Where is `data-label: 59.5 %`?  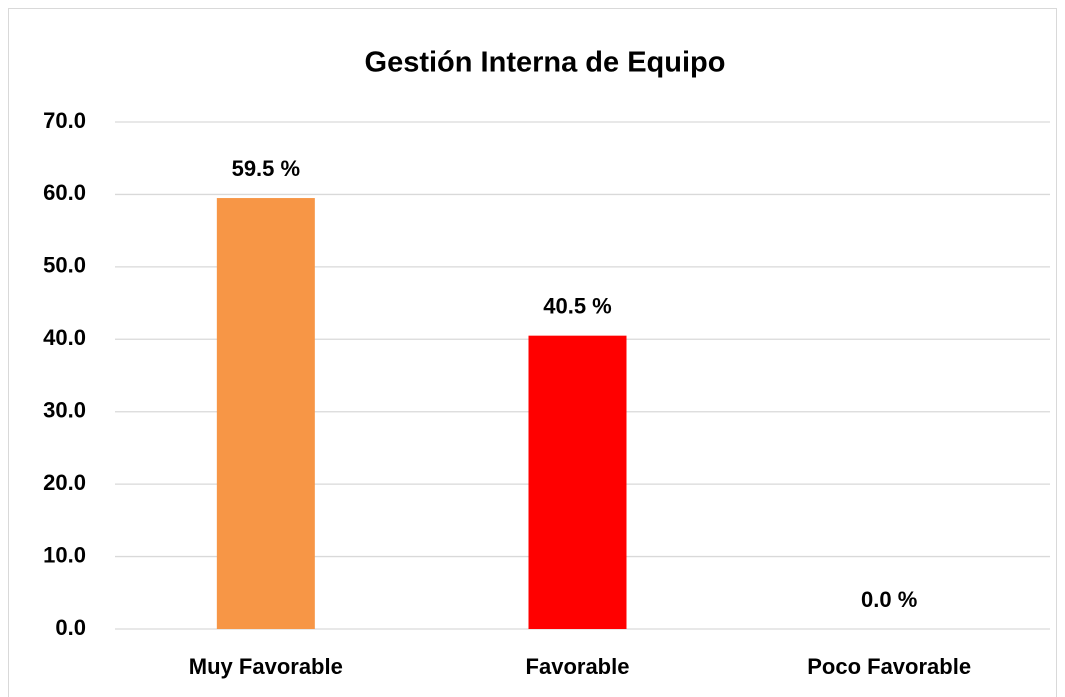
data-label: 59.5 % is located at coordinates (266, 168).